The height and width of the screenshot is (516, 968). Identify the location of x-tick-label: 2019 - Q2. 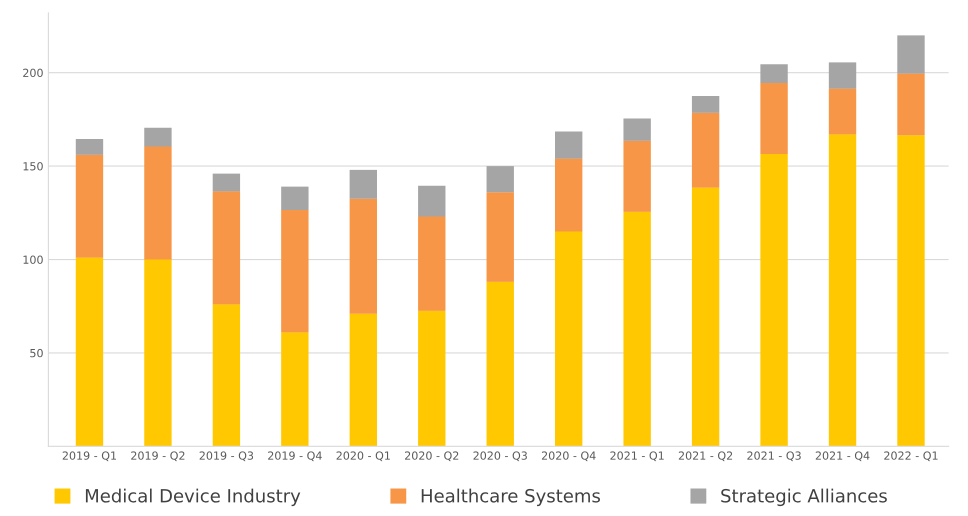
(157, 456).